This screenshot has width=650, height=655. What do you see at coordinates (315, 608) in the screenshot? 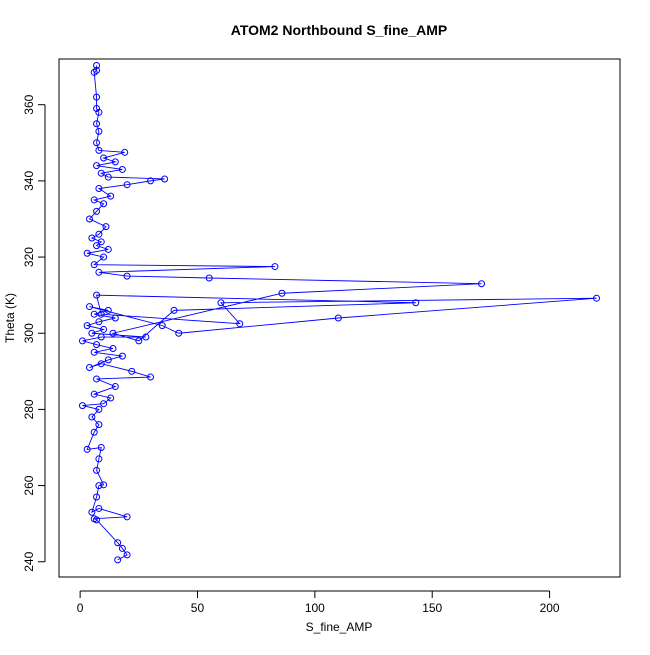
I see `x-tick-label: 100` at bounding box center [315, 608].